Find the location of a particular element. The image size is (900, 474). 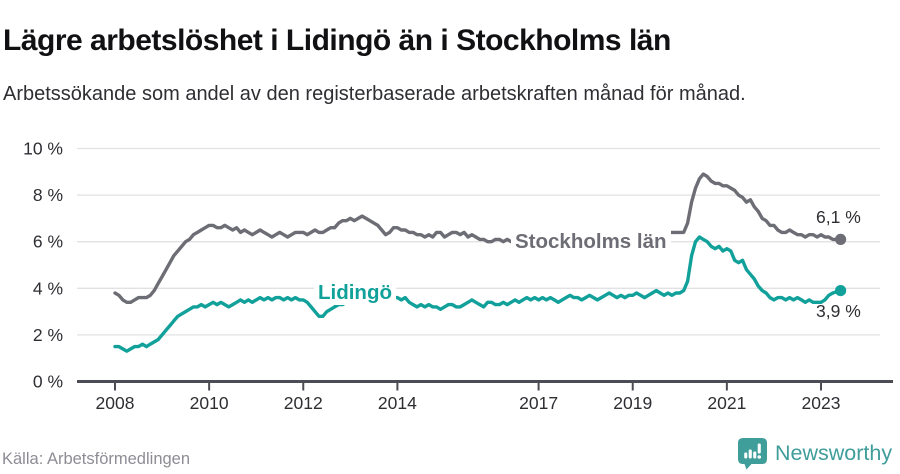

y-axis-tick-label: 6 % is located at coordinates (48, 242).